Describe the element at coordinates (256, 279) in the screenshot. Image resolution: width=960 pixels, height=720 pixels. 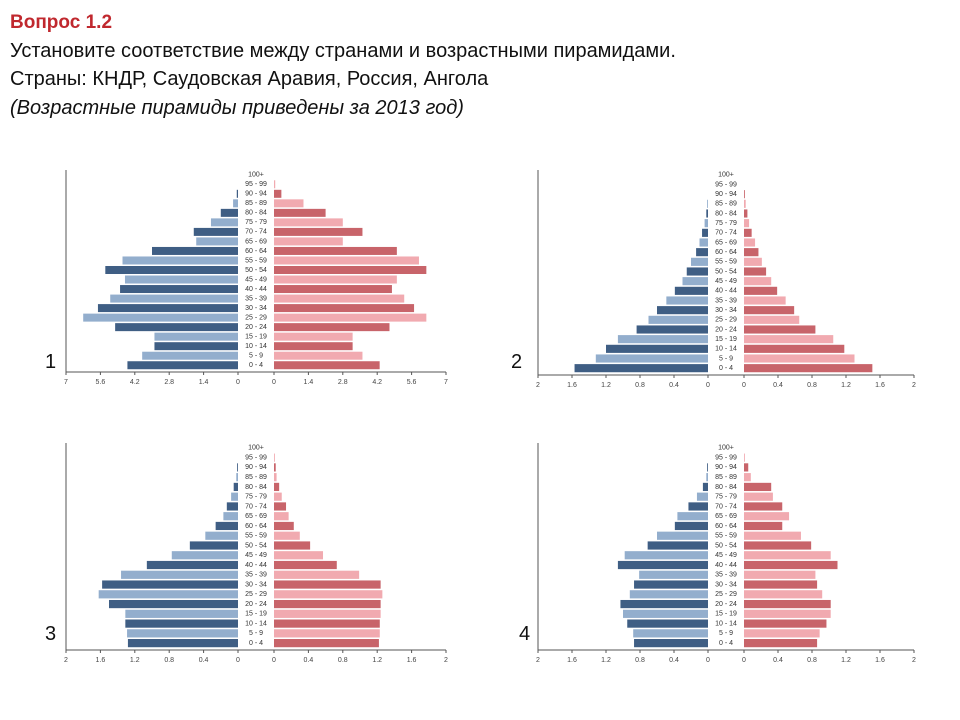
I see `age-label: 45 - 49` at that location.